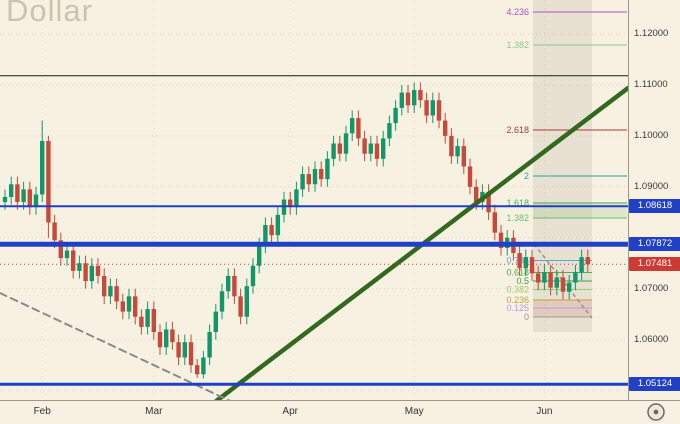 The width and height of the screenshot is (680, 424). What do you see at coordinates (517, 273) in the screenshot?
I see `fib-level-label: 0.618` at bounding box center [517, 273].